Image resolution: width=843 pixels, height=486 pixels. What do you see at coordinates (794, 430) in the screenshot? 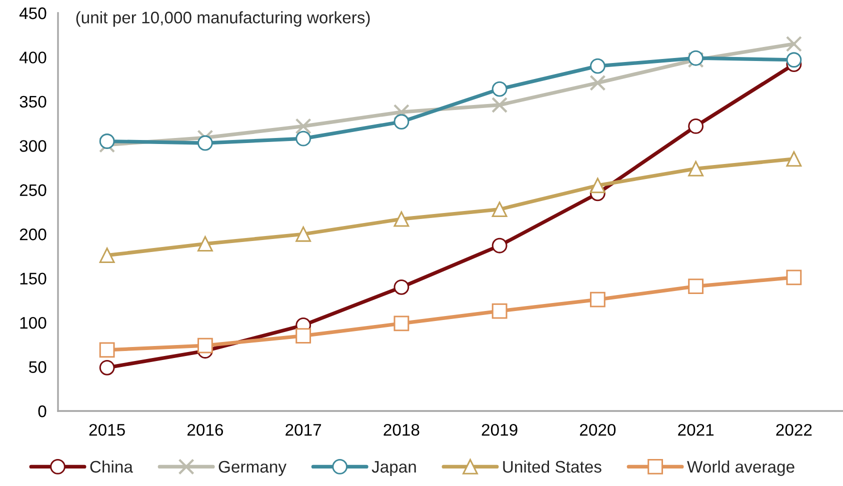
I see `x-tick-label: 2022` at bounding box center [794, 430].